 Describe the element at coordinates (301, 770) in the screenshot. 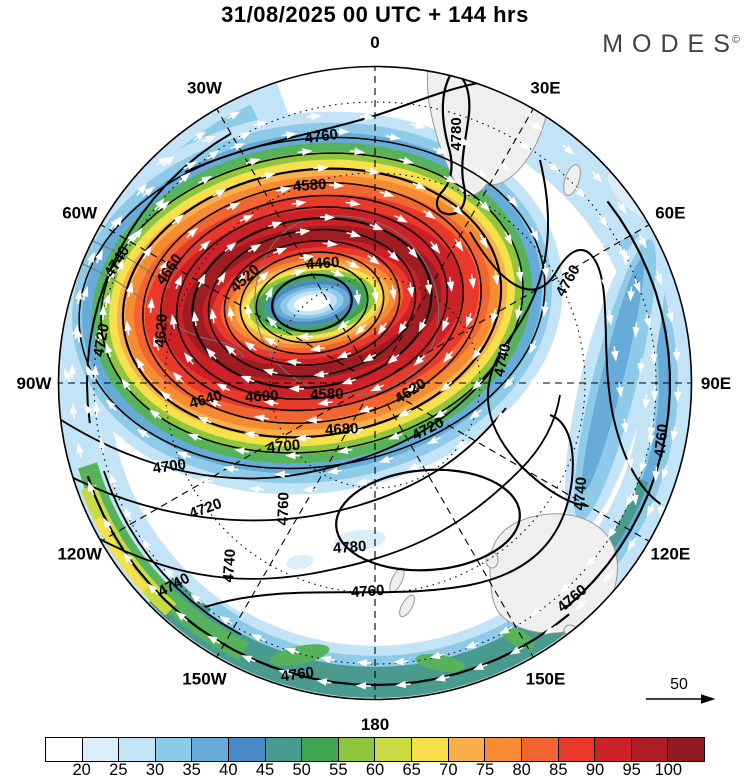

I see `colorbar-tick: 50` at that location.